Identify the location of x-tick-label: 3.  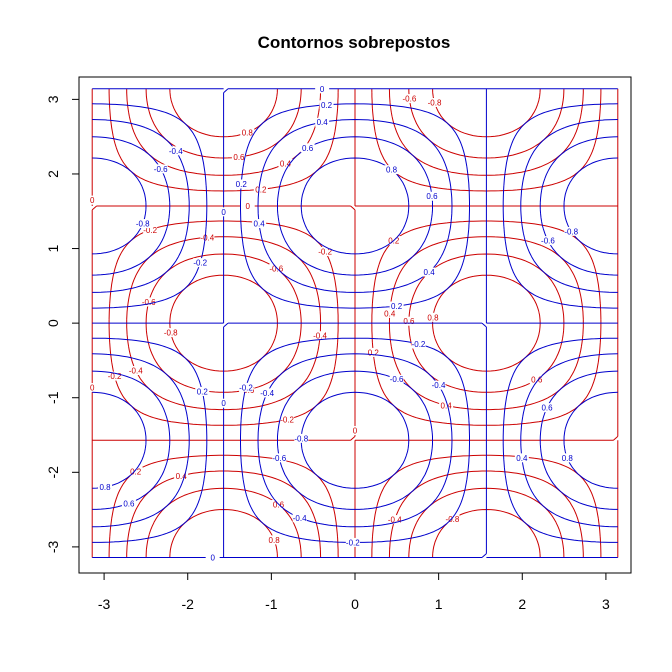
(606, 604).